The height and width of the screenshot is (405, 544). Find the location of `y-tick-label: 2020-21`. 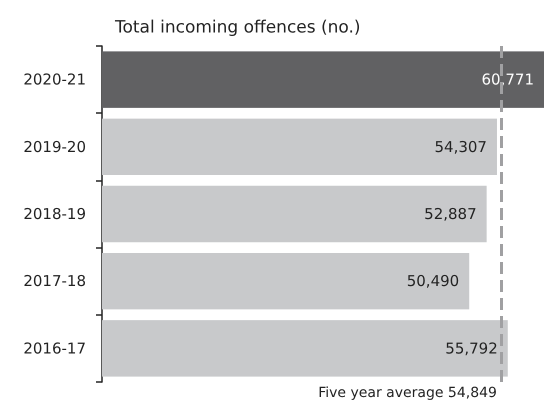

y-tick-label: 2020-21 is located at coordinates (54, 79).